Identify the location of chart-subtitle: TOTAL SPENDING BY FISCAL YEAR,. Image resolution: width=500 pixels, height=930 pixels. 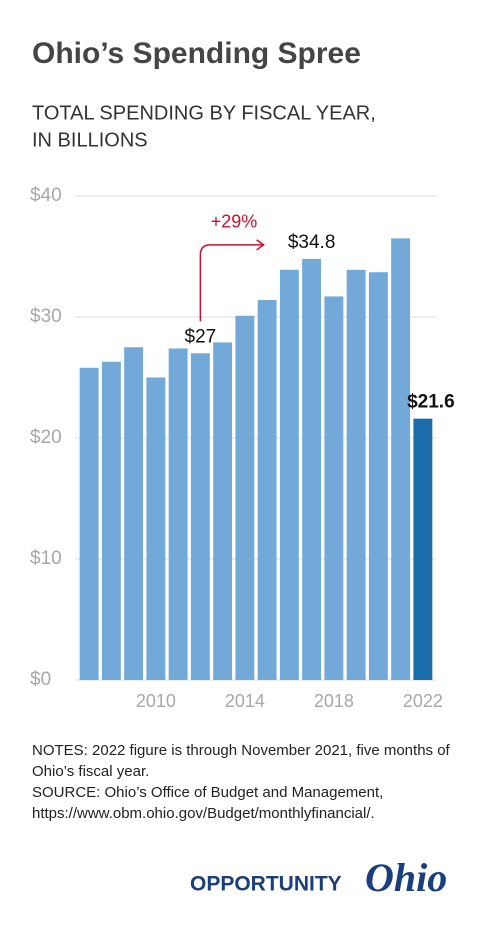
(204, 113).